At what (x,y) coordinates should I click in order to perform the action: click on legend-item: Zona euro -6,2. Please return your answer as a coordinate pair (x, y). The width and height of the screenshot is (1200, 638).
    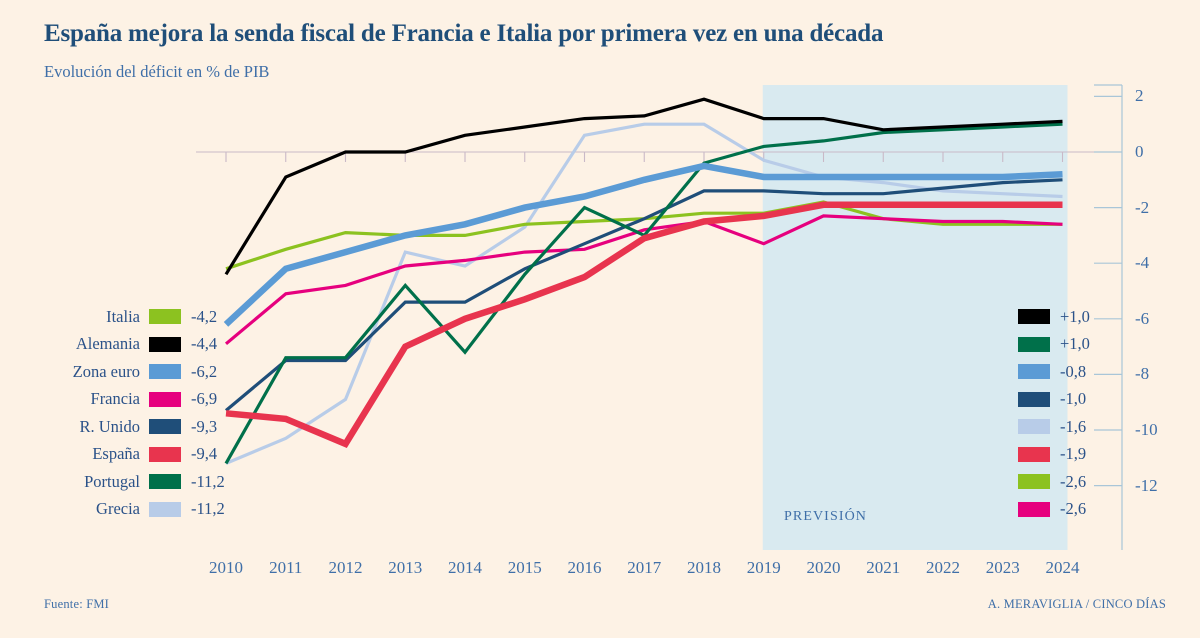
    Looking at the image, I should click on (127, 372).